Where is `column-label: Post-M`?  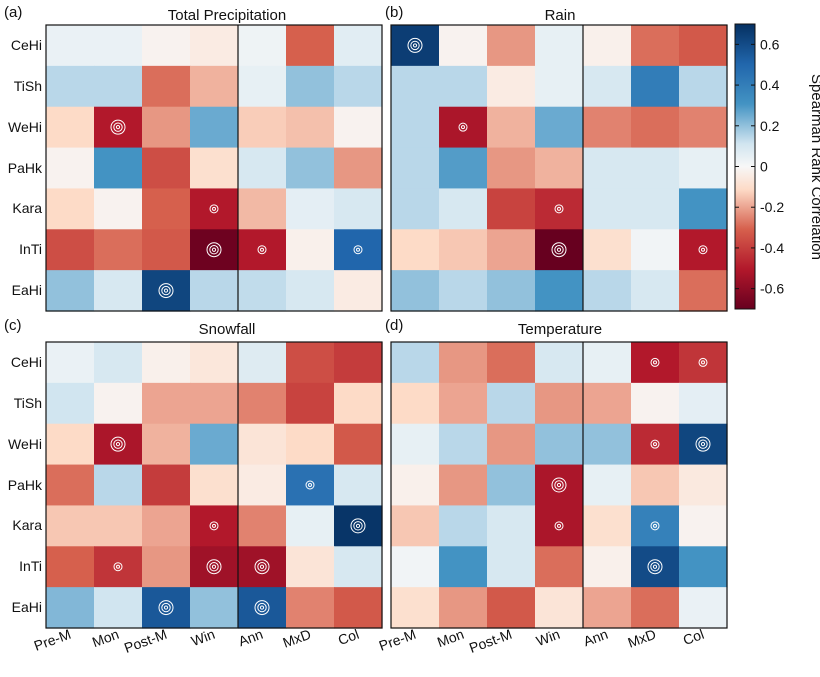 column-label: Post-M is located at coordinates (145, 641).